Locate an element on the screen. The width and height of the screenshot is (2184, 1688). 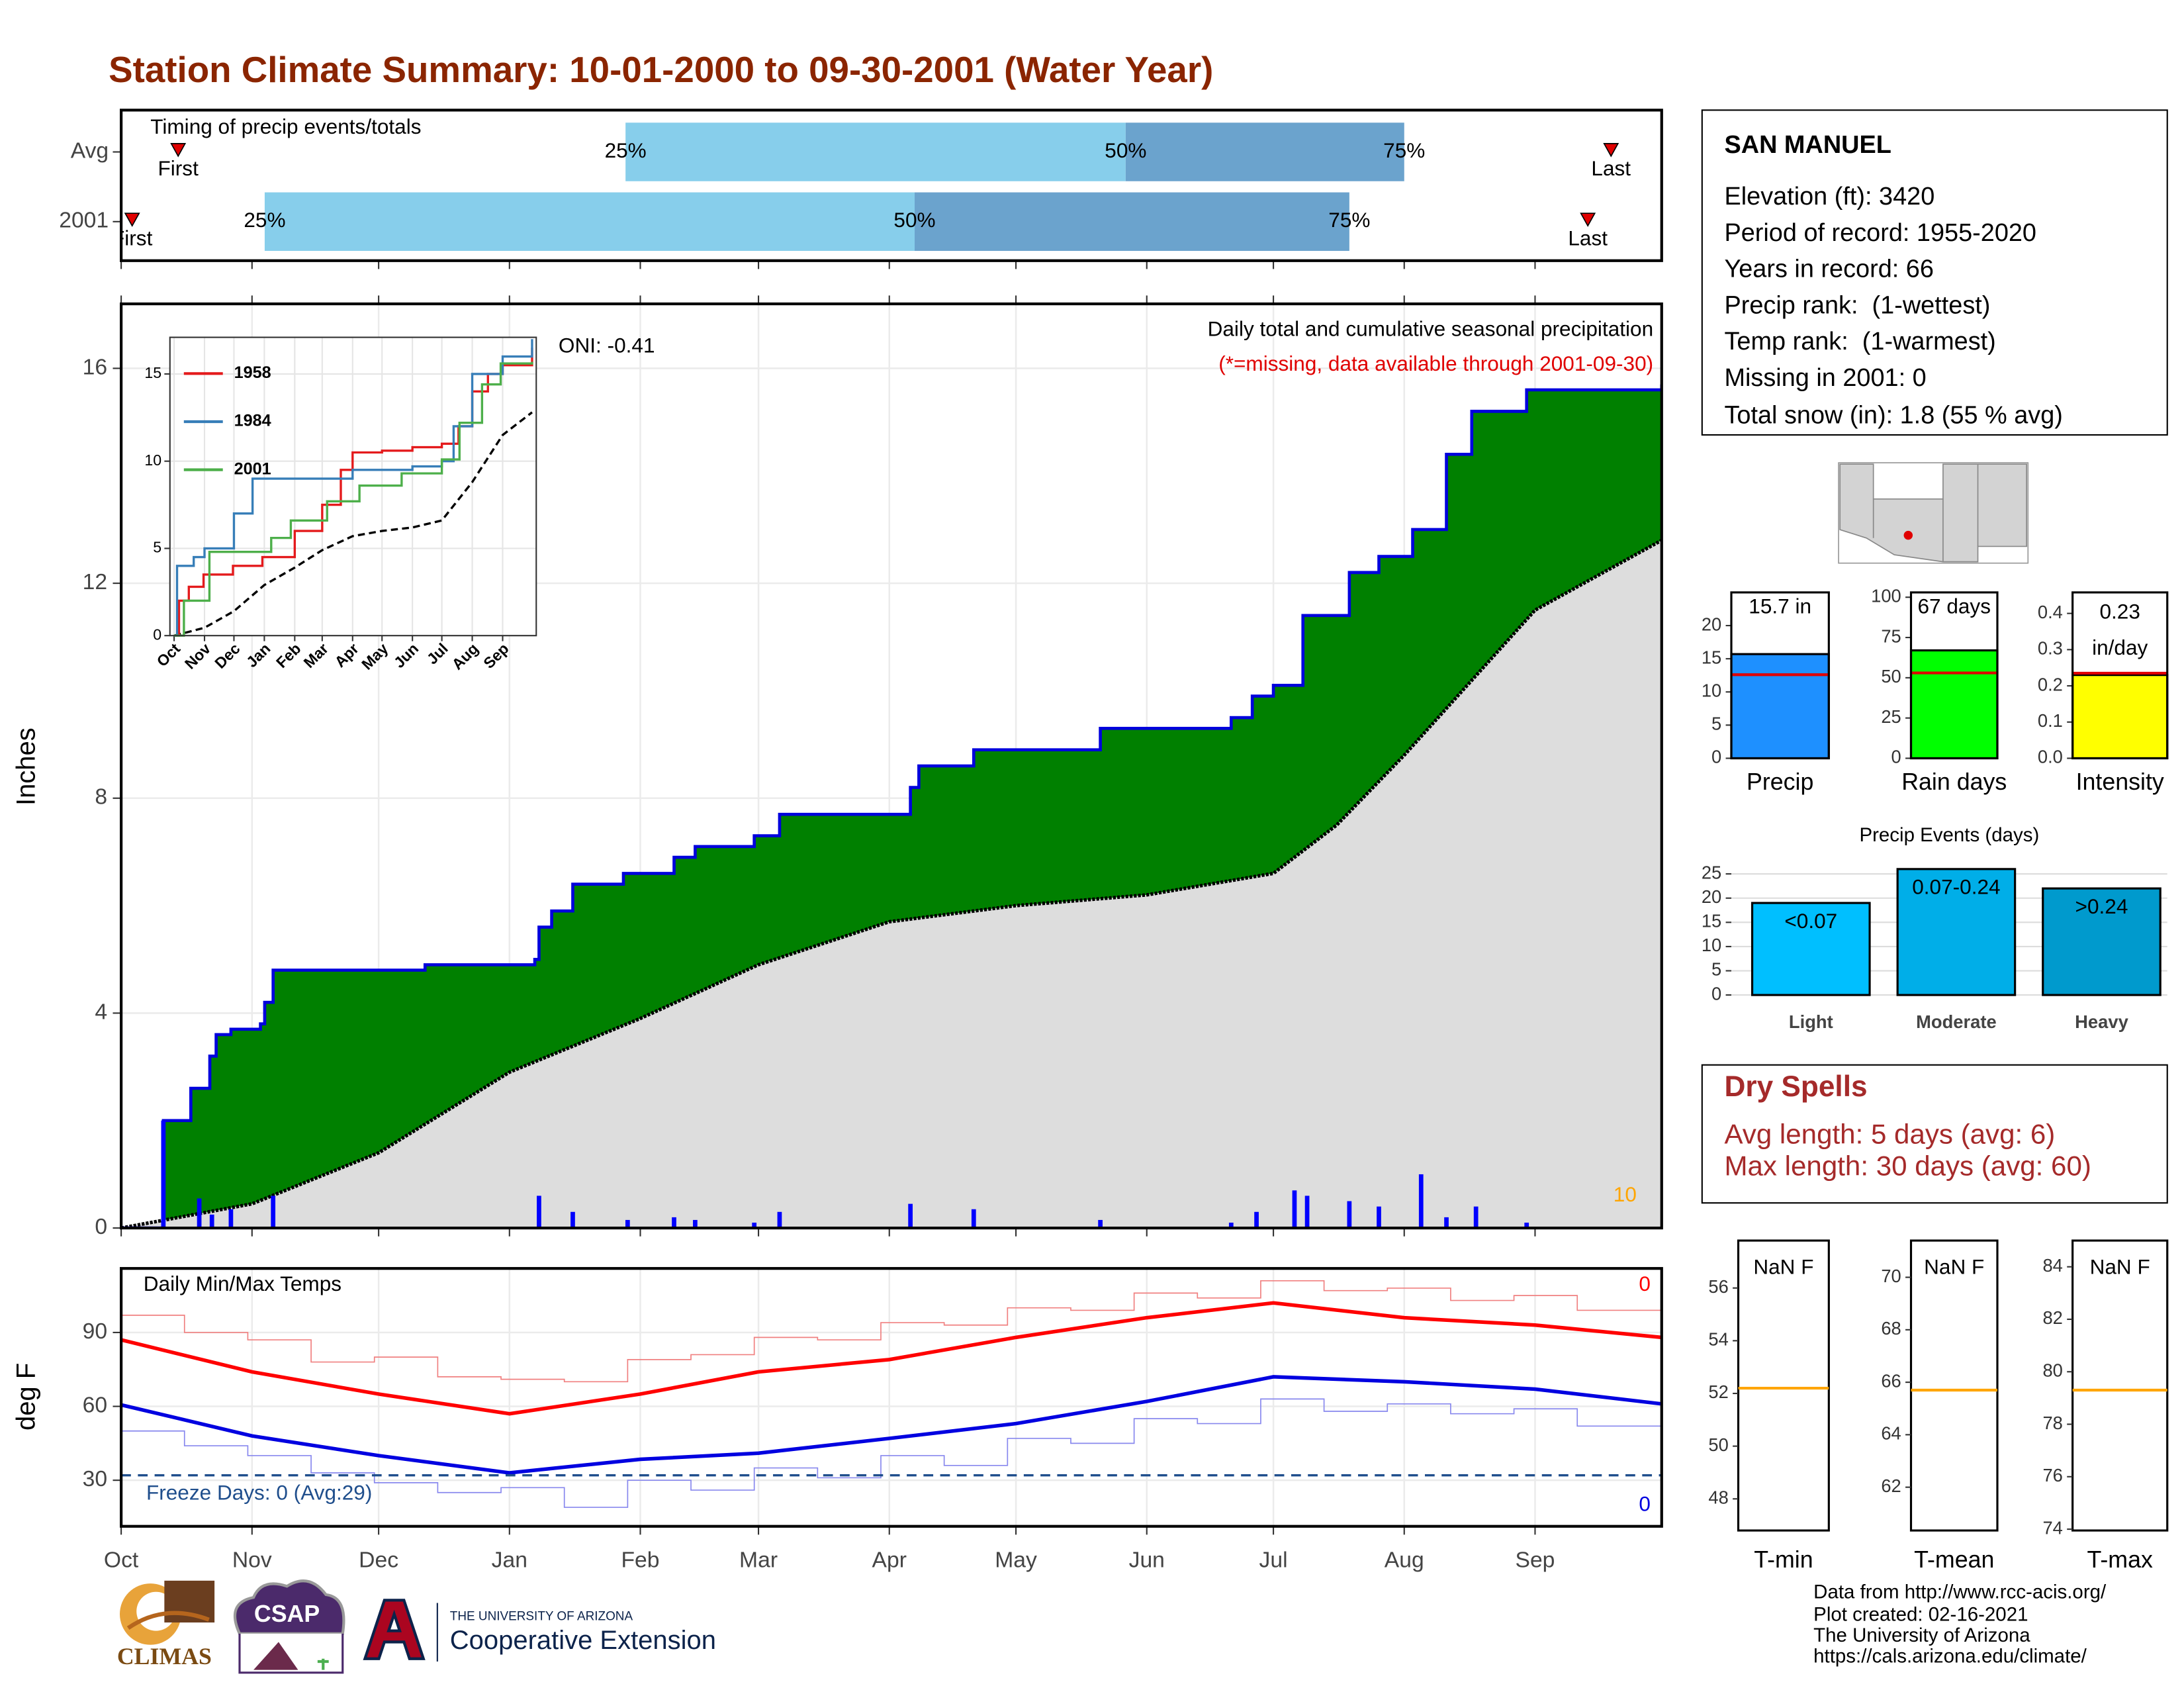
x-tick-label: Moderate is located at coordinates (1957, 1021).